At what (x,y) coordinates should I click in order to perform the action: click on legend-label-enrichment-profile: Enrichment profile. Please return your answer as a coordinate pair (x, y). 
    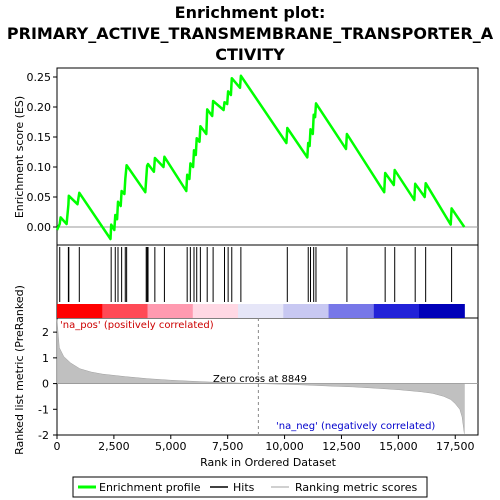
    Looking at the image, I should click on (150, 487).